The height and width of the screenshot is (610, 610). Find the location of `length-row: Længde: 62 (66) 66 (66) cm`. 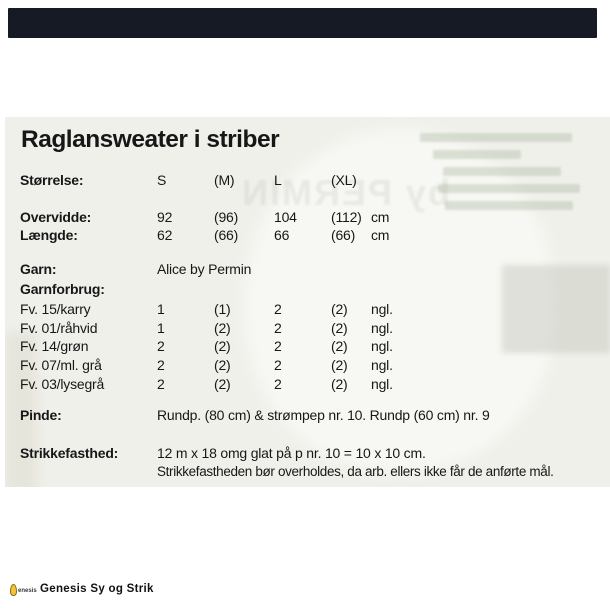

length-row: Længde: 62 (66) 66 (66) cm is located at coordinates (307, 235).